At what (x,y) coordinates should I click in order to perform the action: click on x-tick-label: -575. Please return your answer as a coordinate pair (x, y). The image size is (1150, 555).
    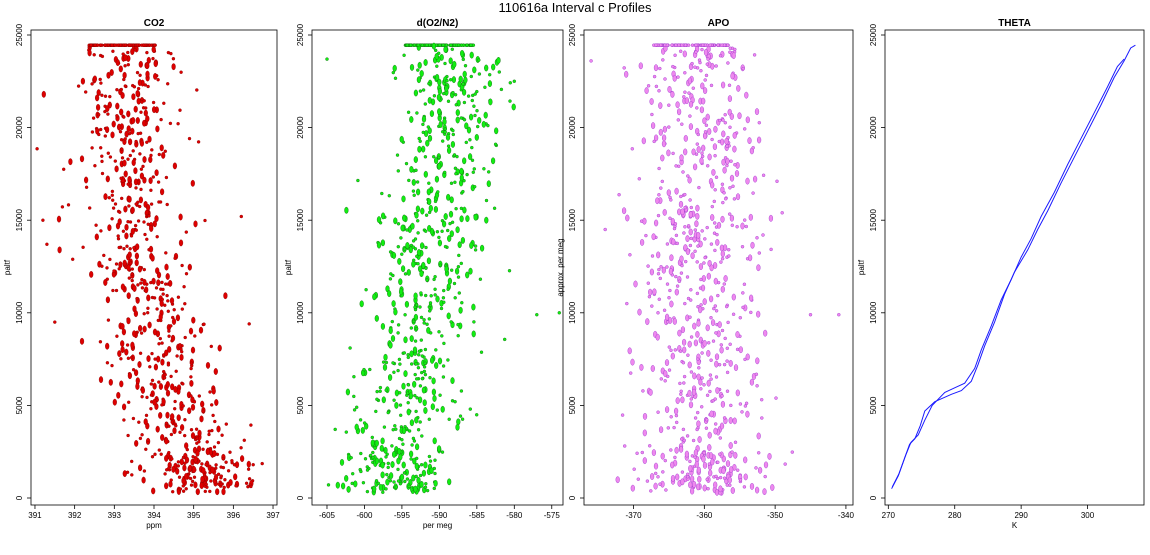
    Looking at the image, I should click on (552, 515).